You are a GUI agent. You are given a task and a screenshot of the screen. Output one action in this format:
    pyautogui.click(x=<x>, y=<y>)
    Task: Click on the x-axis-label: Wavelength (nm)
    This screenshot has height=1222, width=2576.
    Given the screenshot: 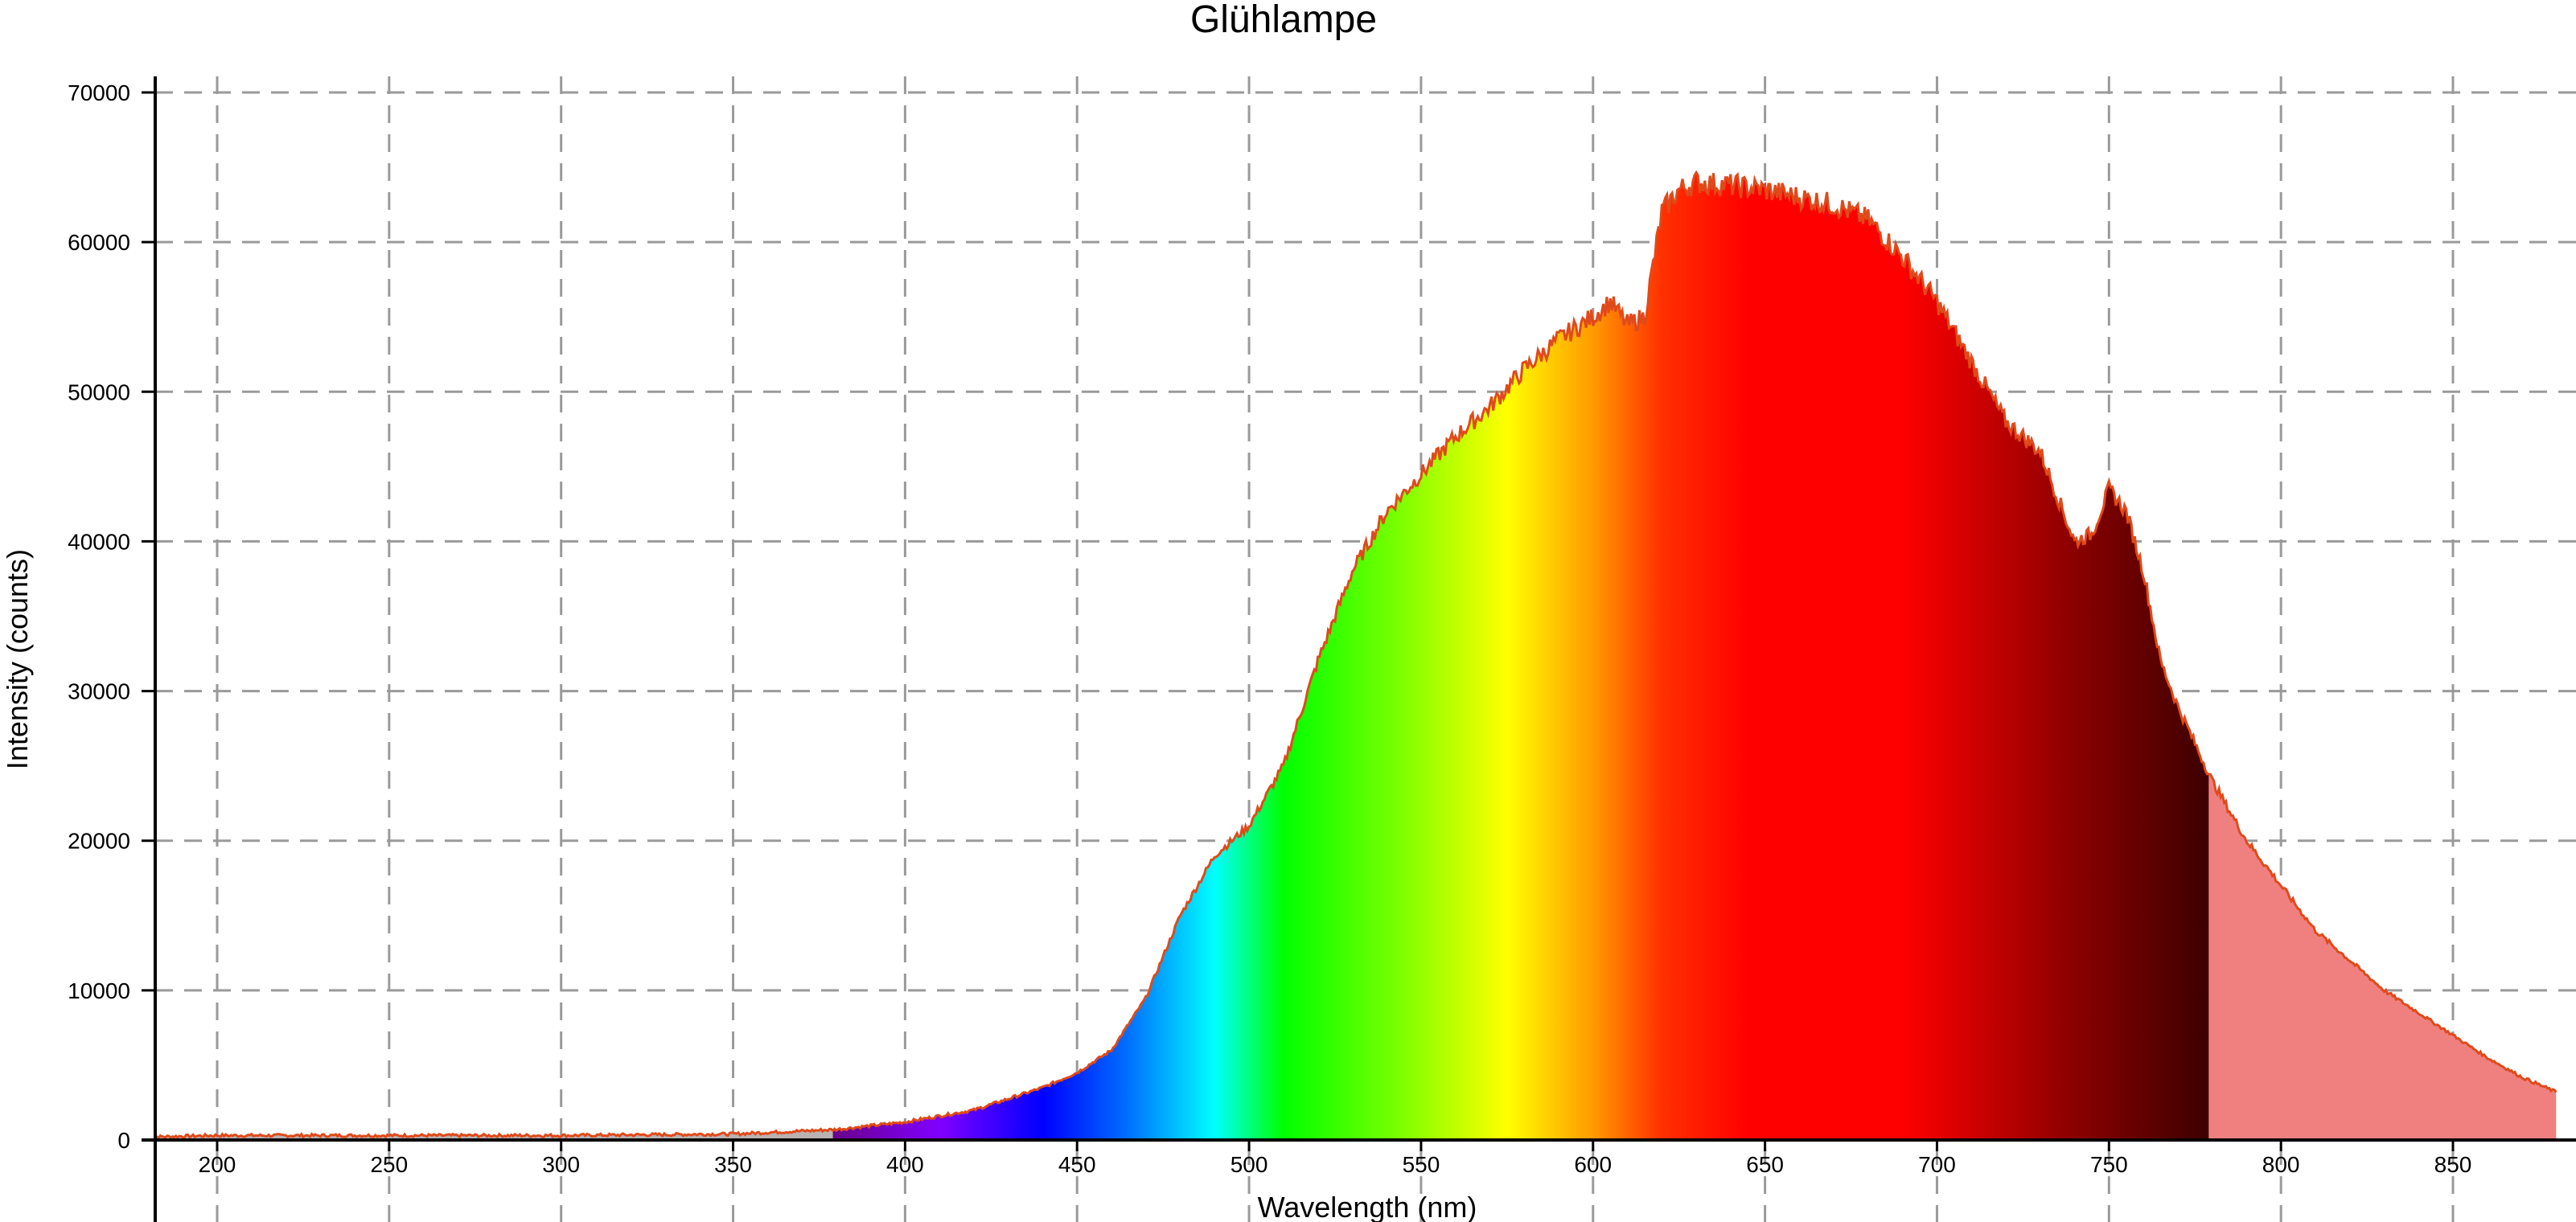 What is the action you would take?
    pyautogui.click(x=1367, y=1206)
    